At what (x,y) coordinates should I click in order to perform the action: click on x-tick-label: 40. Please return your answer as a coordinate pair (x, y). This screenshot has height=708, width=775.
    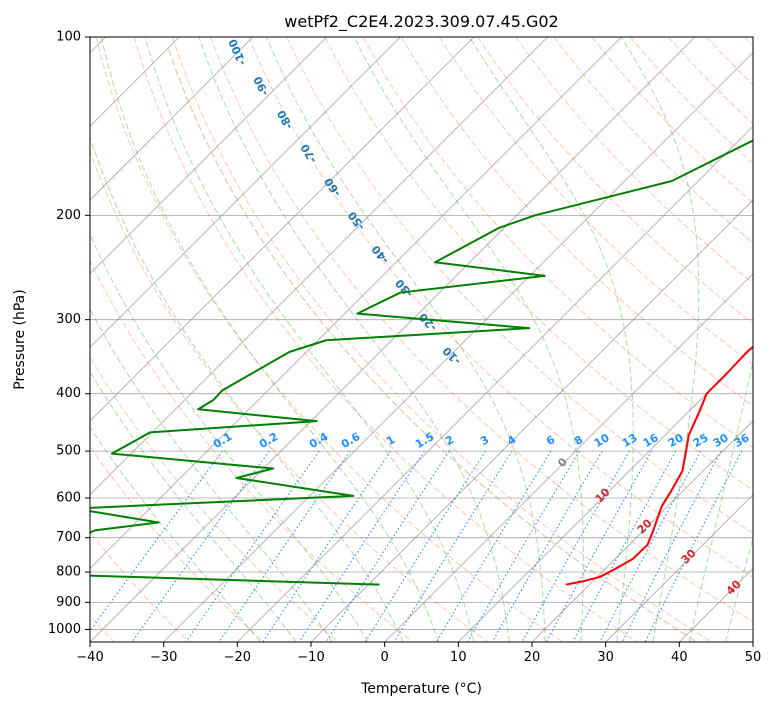
    Looking at the image, I should click on (679, 657).